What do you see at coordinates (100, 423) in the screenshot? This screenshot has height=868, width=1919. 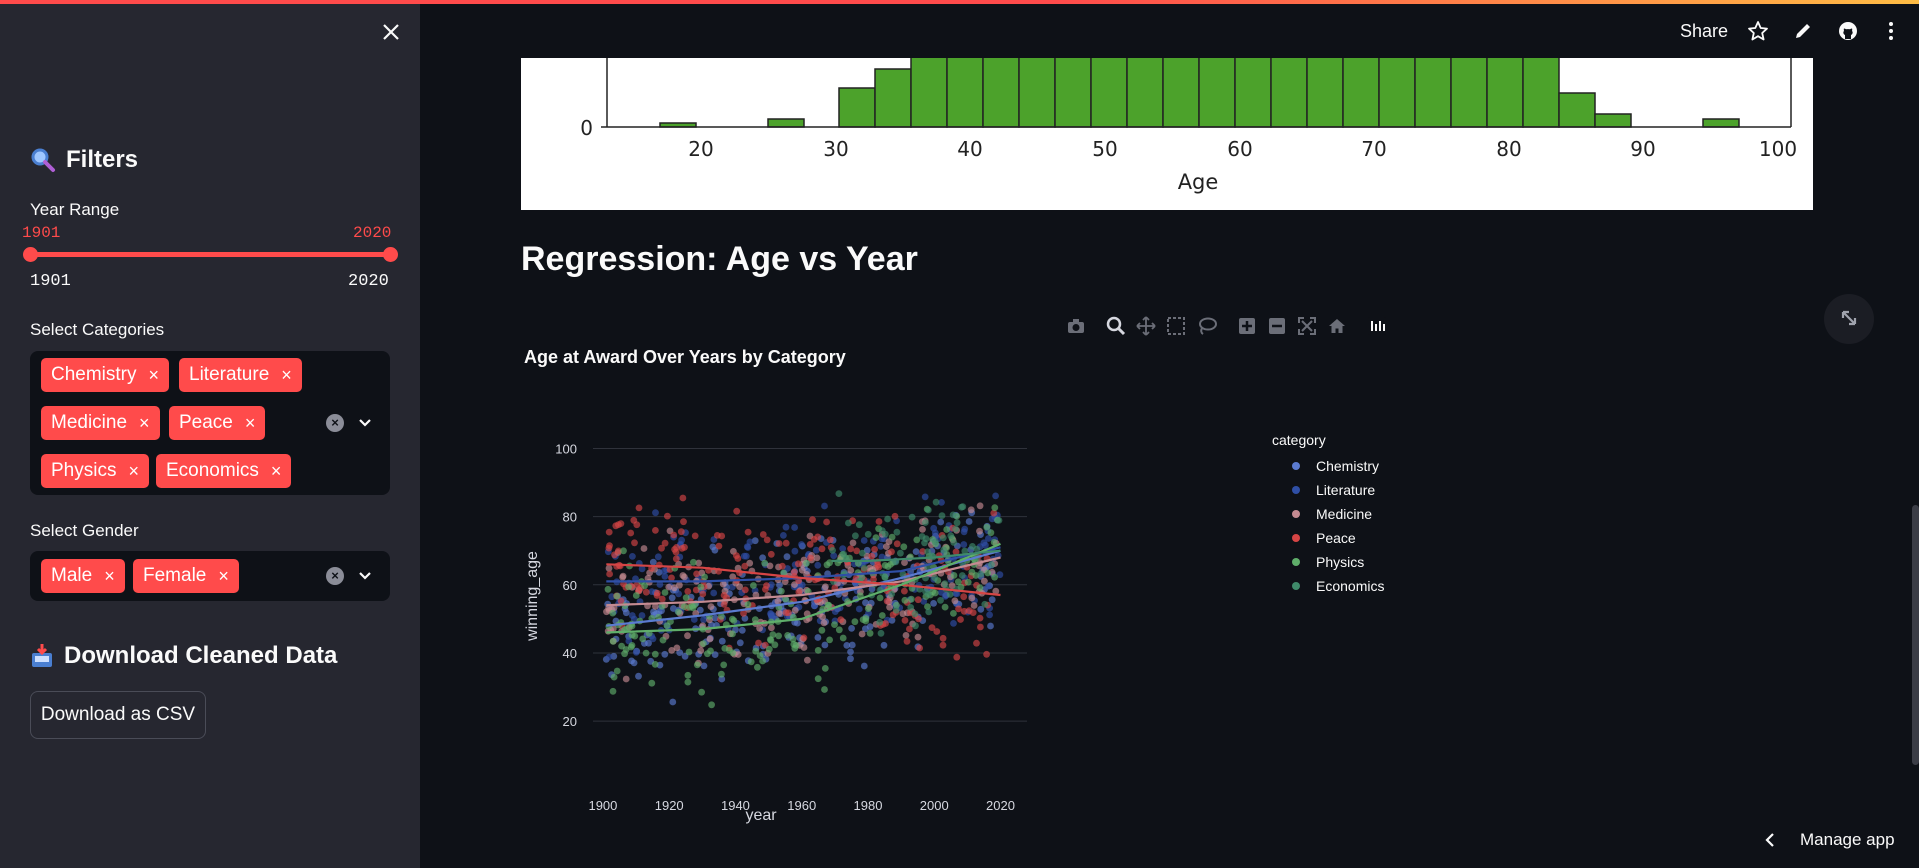 I see `chip-medicine: Medicine ×` at bounding box center [100, 423].